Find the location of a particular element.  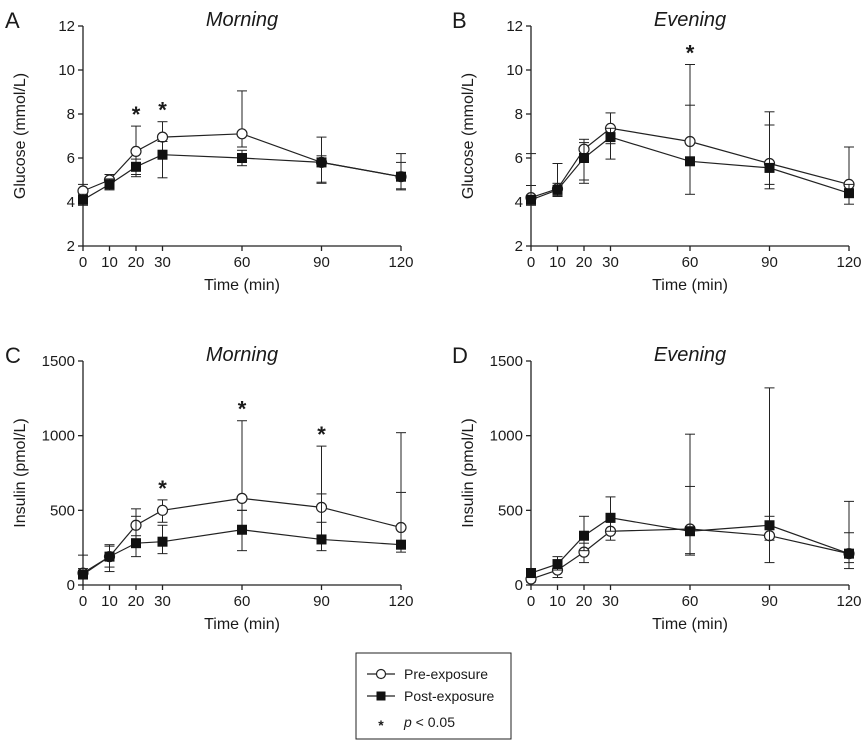

panel-letter: B is located at coordinates (459, 20).